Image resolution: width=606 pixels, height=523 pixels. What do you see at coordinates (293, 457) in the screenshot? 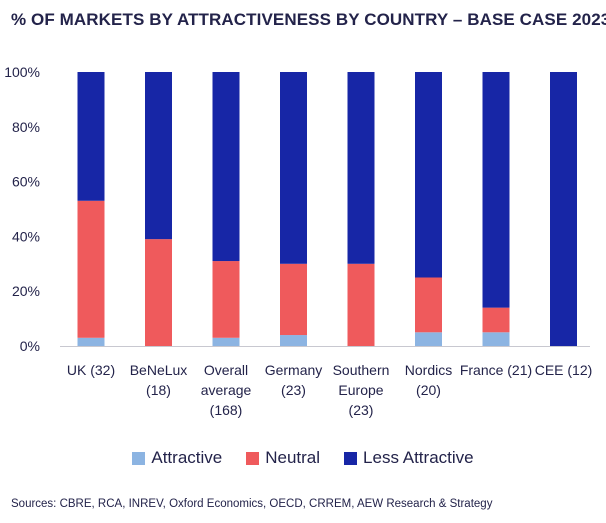
I see `legend-label-neutral: Neutral` at bounding box center [293, 457].